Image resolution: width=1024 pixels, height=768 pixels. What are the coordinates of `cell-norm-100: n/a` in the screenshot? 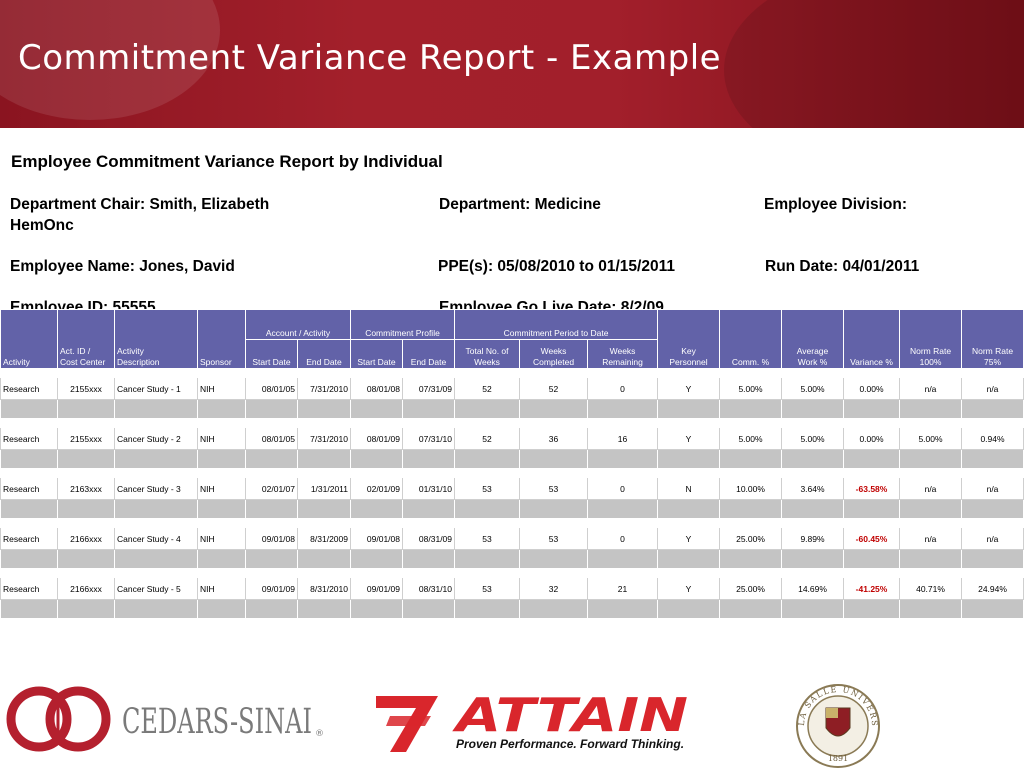 It's located at (931, 538).